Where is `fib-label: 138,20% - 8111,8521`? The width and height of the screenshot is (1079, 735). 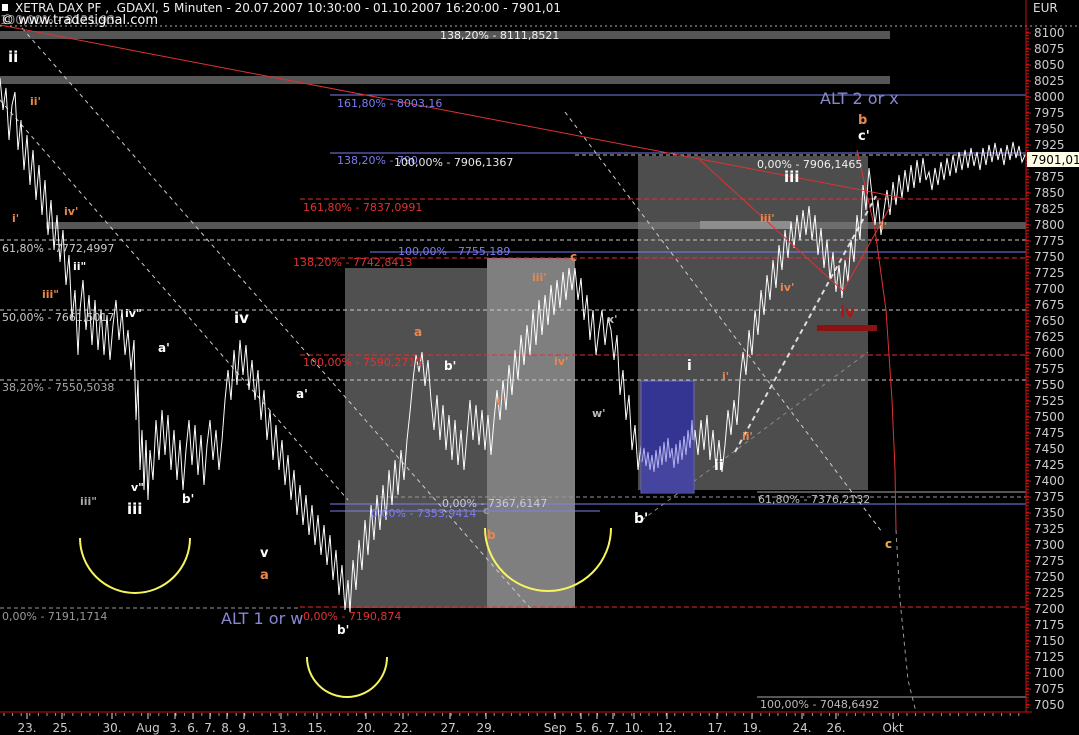
fib-label: 138,20% - 8111,8521 is located at coordinates (499, 35).